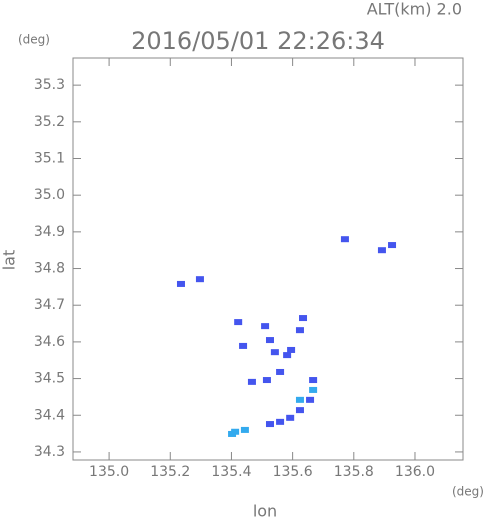 This screenshot has height=525, width=491. What do you see at coordinates (34, 40) in the screenshot?
I see `unit-top: (deg)` at bounding box center [34, 40].